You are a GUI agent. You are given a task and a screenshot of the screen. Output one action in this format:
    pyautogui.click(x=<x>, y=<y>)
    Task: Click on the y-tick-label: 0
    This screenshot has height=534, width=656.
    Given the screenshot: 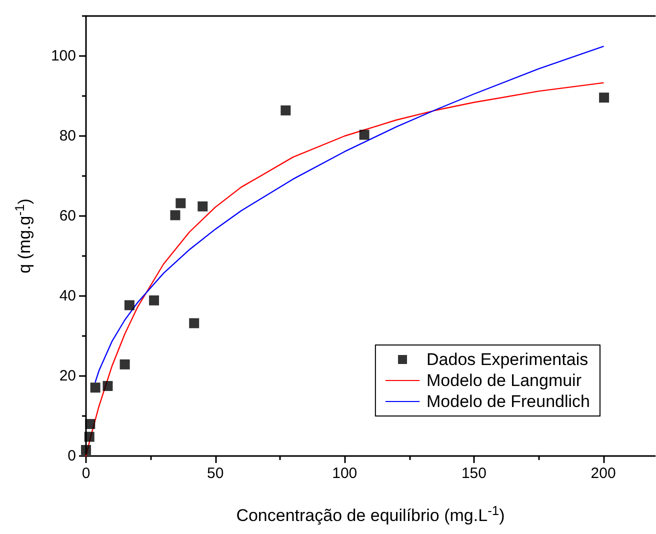 What is the action you would take?
    pyautogui.click(x=72, y=456)
    